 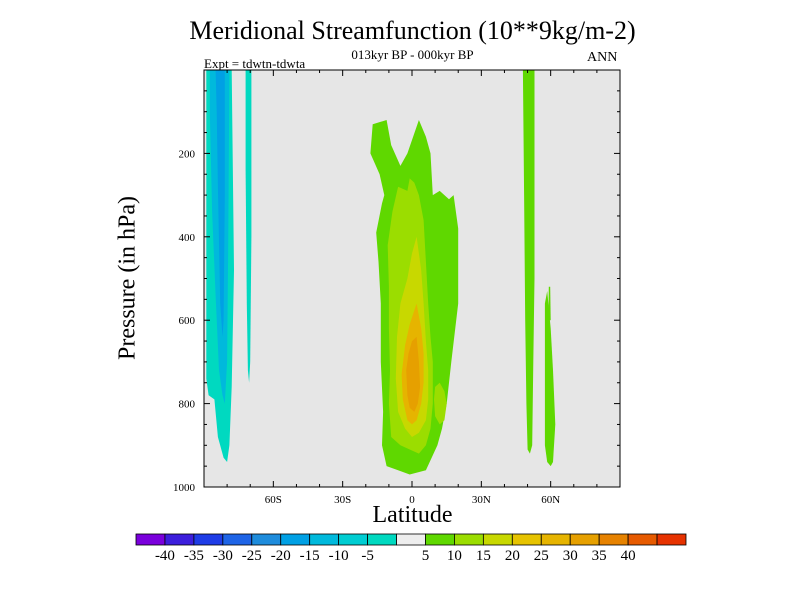 What do you see at coordinates (412, 54) in the screenshot?
I see `chart-subtitle: 013kyr BP - 000kyr BP` at bounding box center [412, 54].